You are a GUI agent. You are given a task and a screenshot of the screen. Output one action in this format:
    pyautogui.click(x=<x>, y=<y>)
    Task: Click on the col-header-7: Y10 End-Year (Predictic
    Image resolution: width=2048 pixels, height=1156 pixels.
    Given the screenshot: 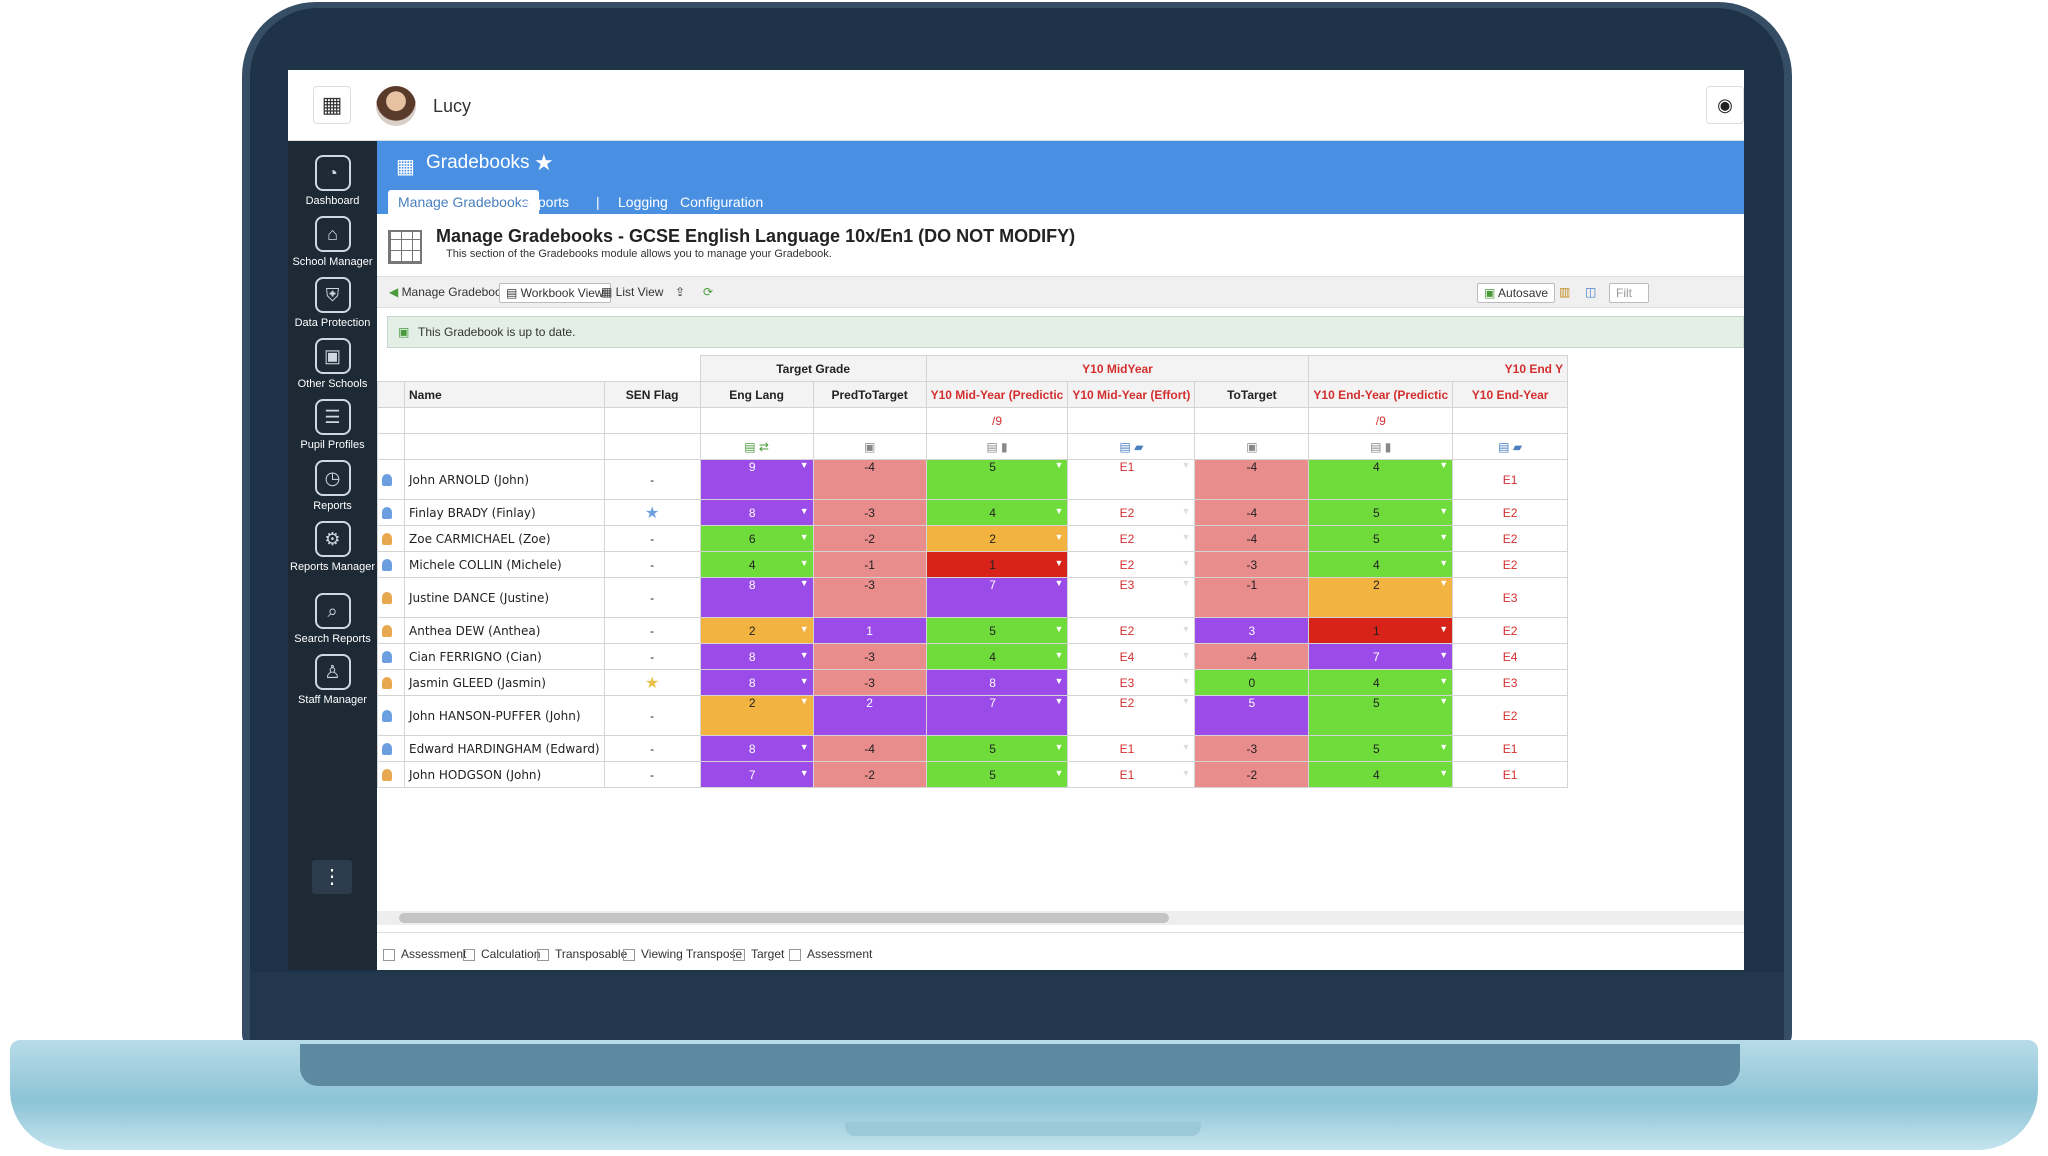 What is the action you would take?
    pyautogui.click(x=1381, y=394)
    